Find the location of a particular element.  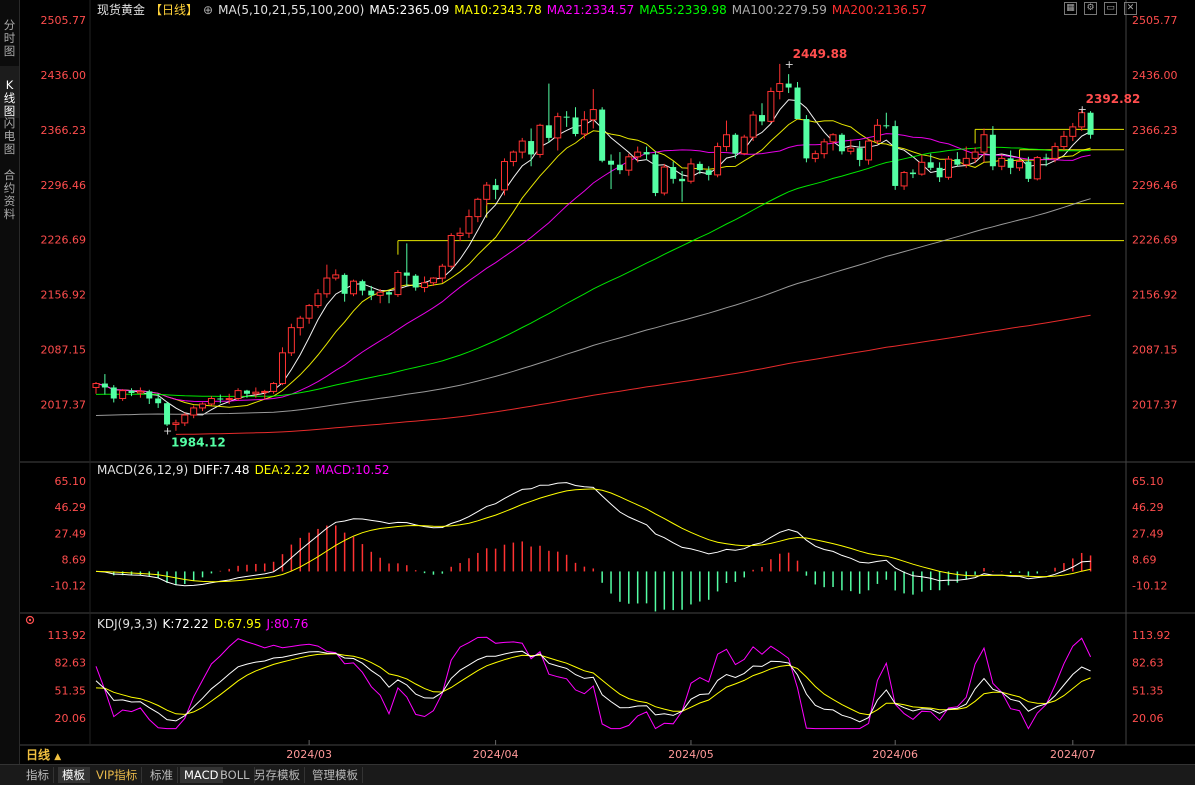

bottom-tab-0: 指标 is located at coordinates (38, 775).